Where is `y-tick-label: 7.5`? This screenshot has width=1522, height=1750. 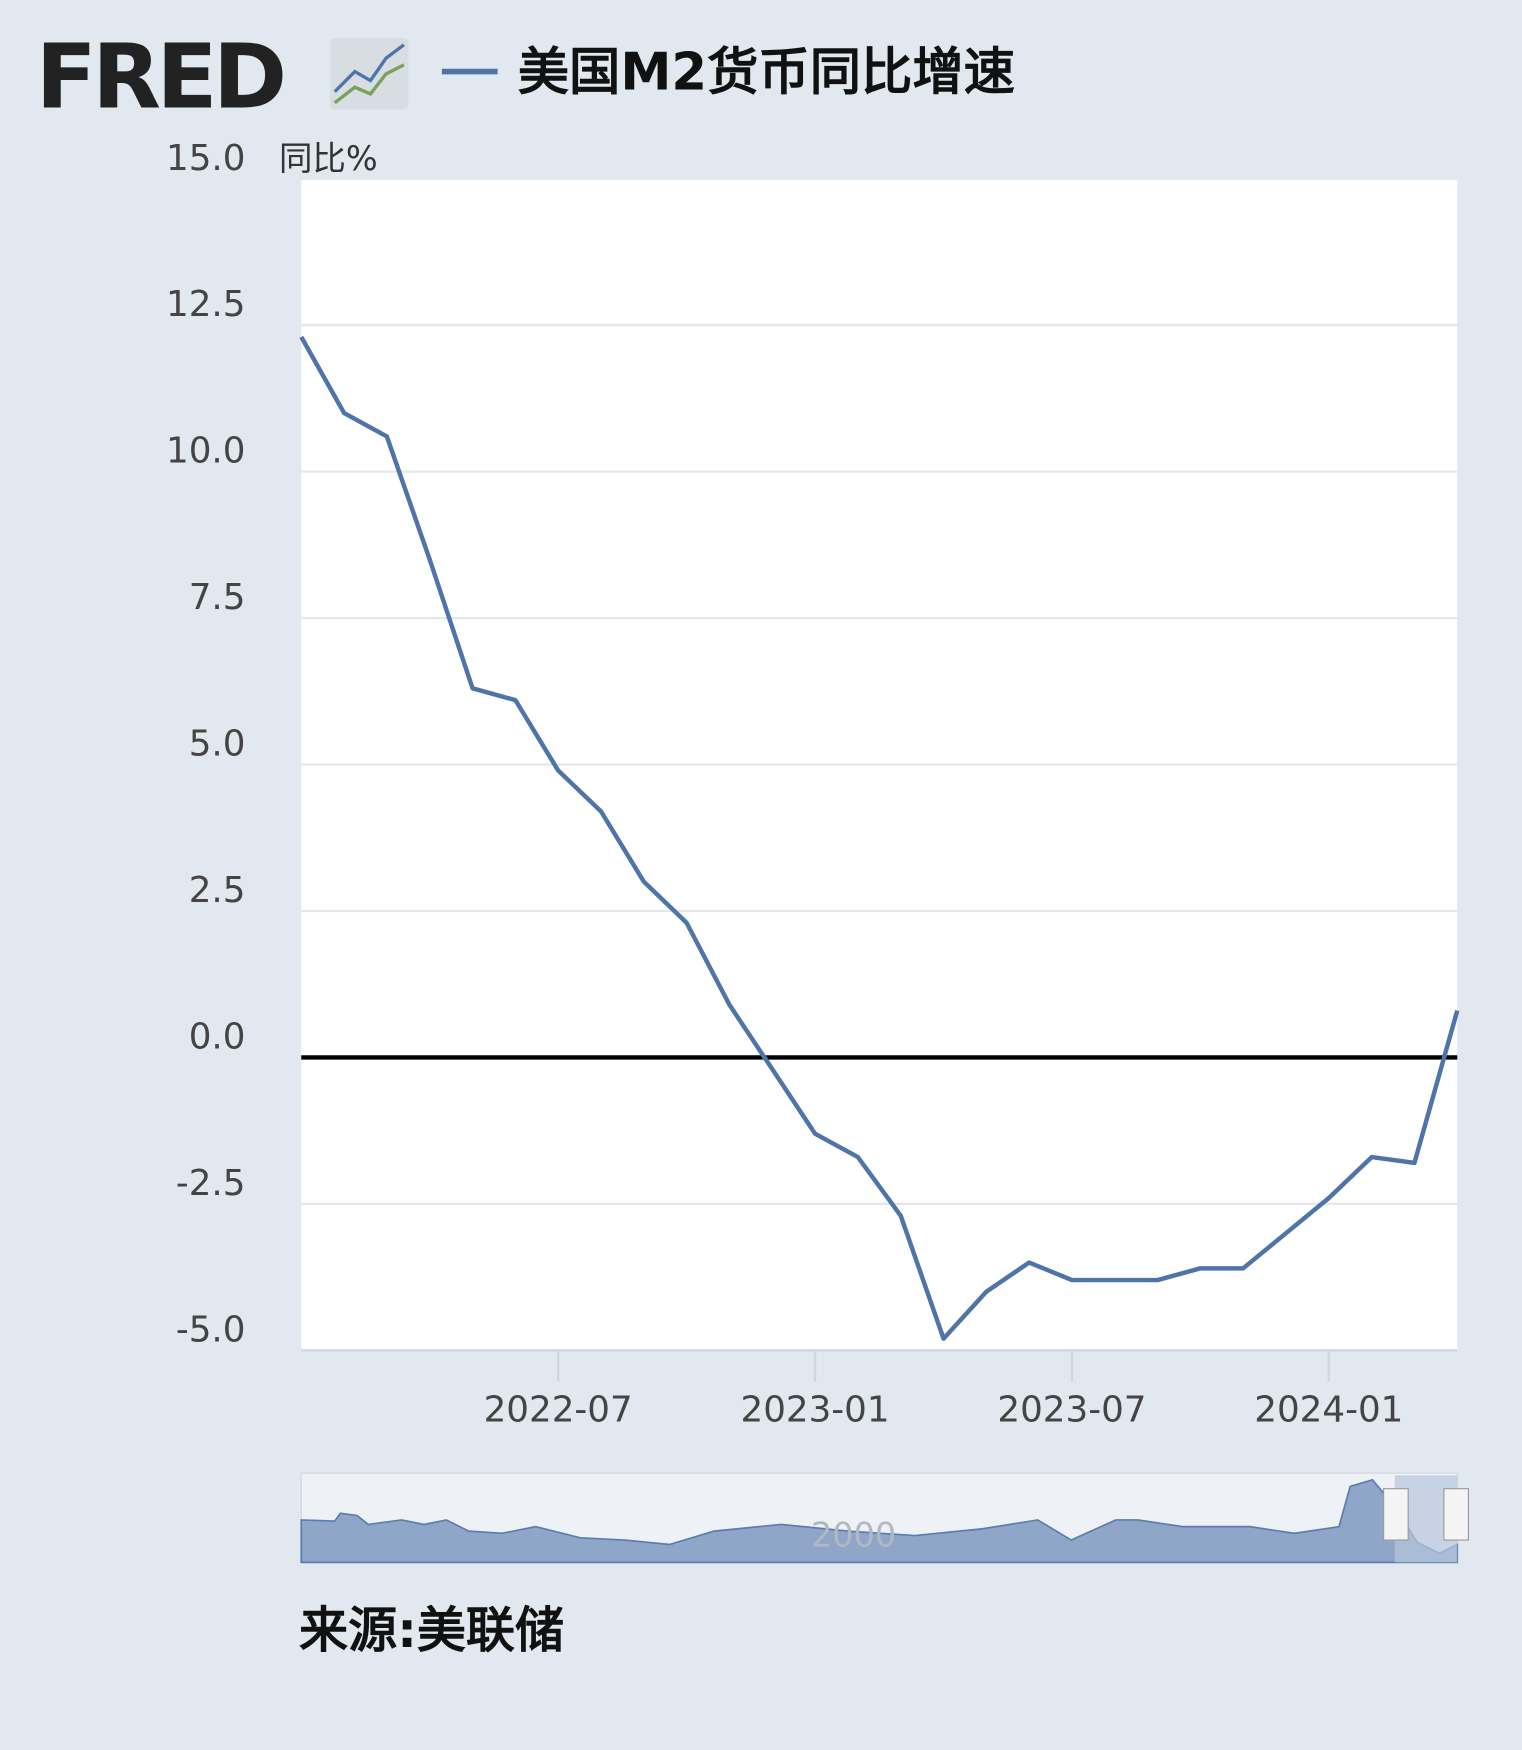 y-tick-label: 7.5 is located at coordinates (217, 597).